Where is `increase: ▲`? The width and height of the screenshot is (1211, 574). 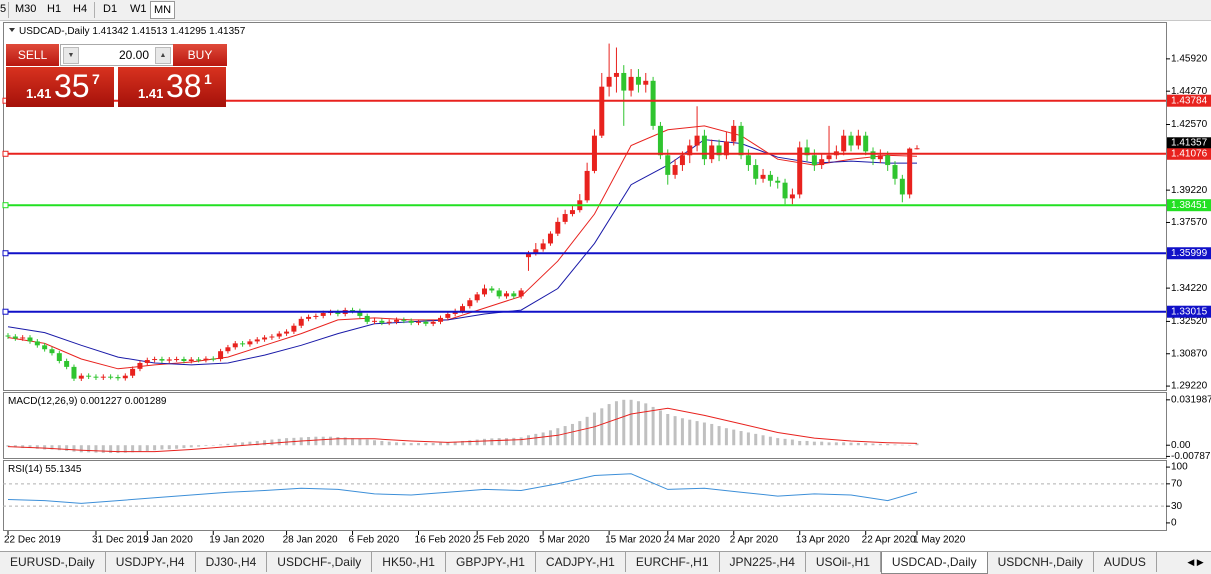 increase: ▲ is located at coordinates (163, 55).